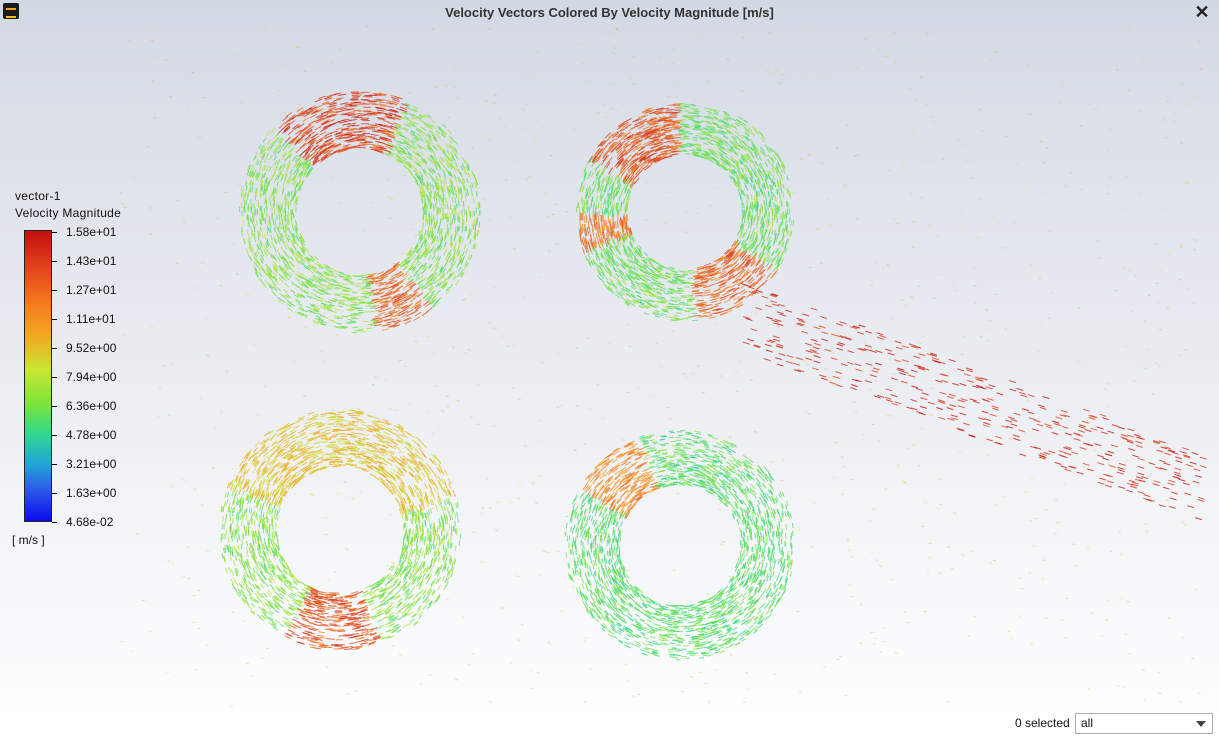 The image size is (1219, 741). I want to click on colorbar-tick-label: 1.27e+01, so click(91, 290).